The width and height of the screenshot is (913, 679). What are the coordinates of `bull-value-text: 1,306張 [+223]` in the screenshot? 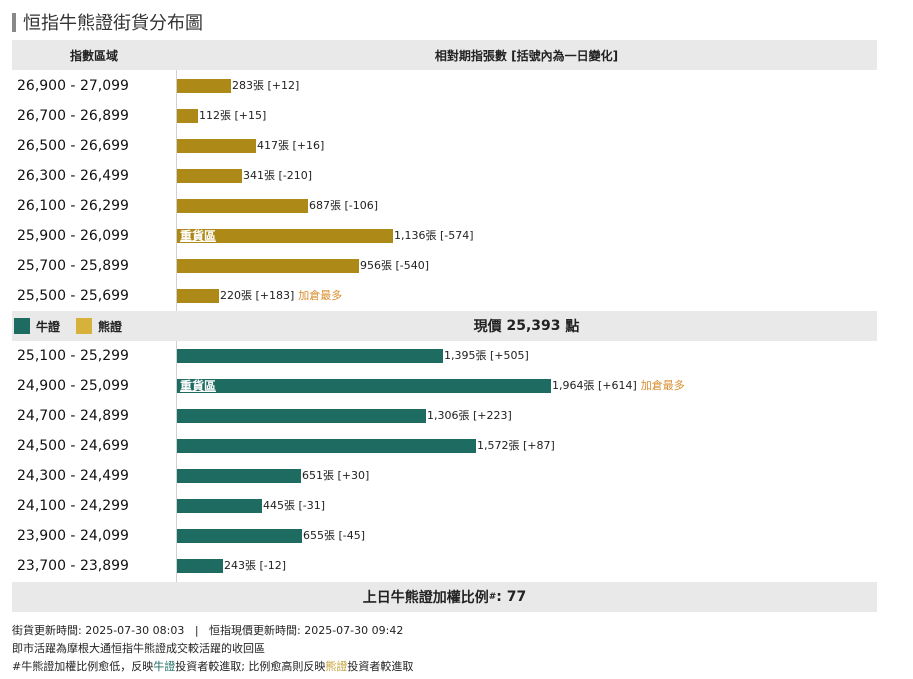 It's located at (469, 415).